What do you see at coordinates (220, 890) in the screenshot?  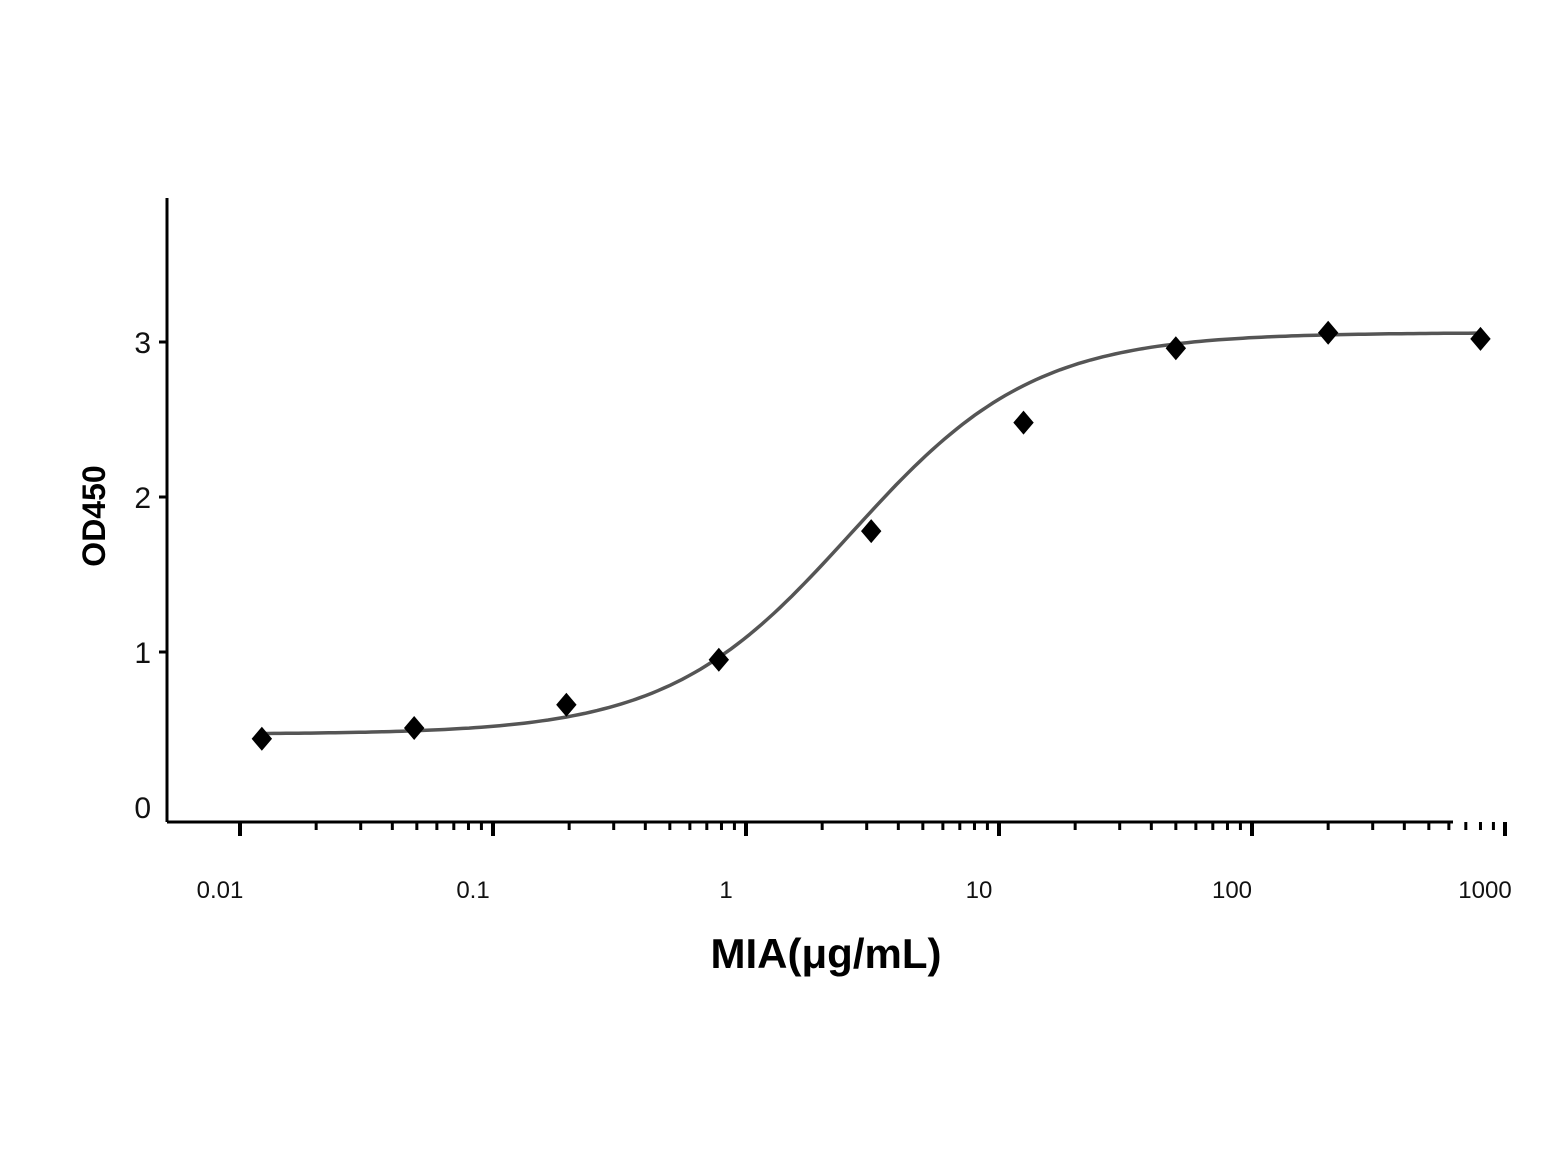 I see `x-tick-label: 0.01` at bounding box center [220, 890].